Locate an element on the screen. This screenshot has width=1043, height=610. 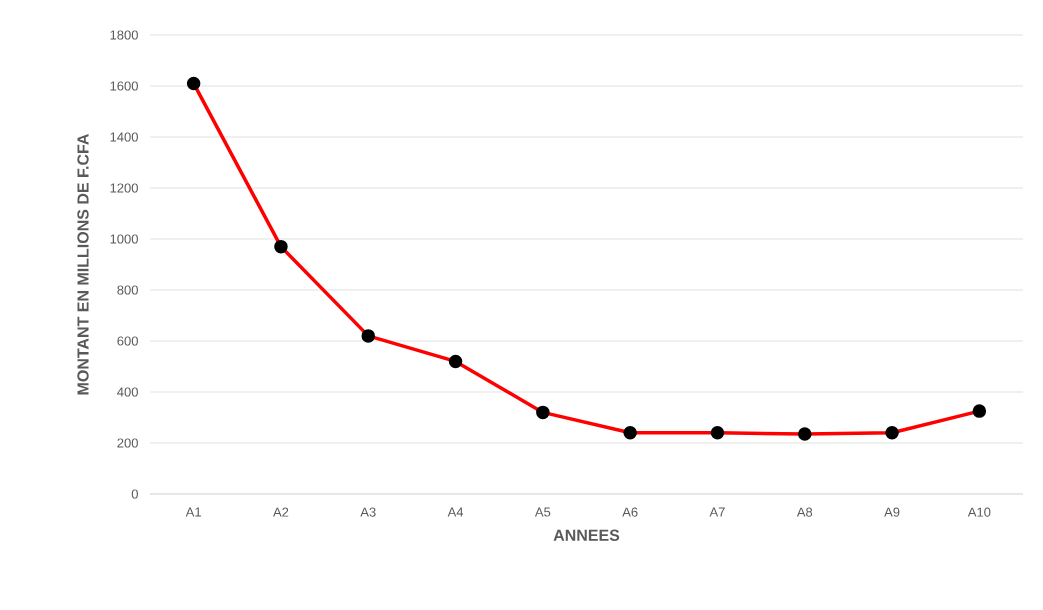
y-tick-label: 800 is located at coordinates (127, 290).